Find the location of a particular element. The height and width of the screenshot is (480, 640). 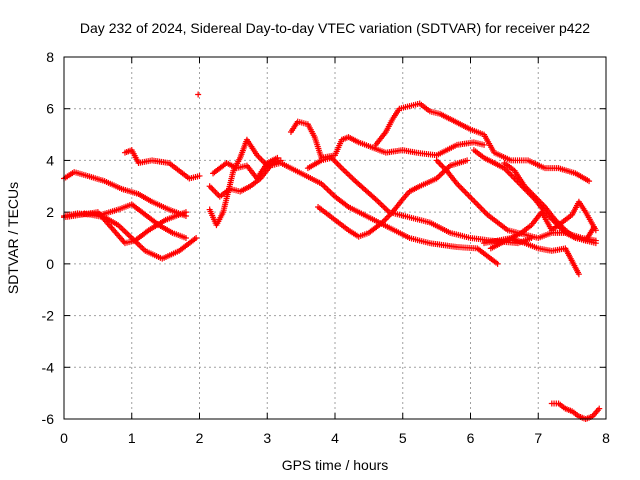

x-tick-label: 8 is located at coordinates (606, 438).